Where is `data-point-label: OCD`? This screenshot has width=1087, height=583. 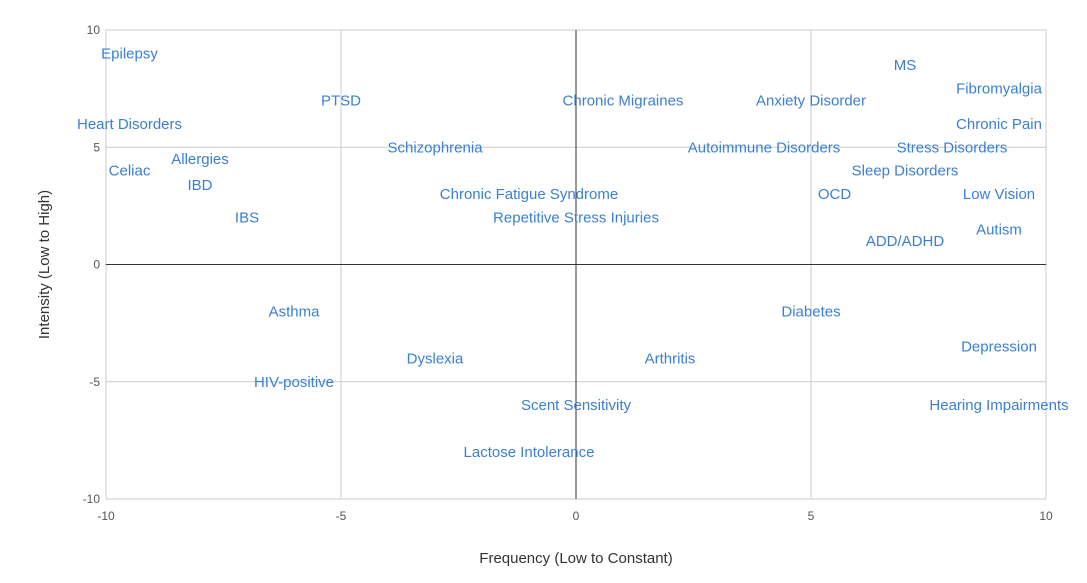 data-point-label: OCD is located at coordinates (835, 194).